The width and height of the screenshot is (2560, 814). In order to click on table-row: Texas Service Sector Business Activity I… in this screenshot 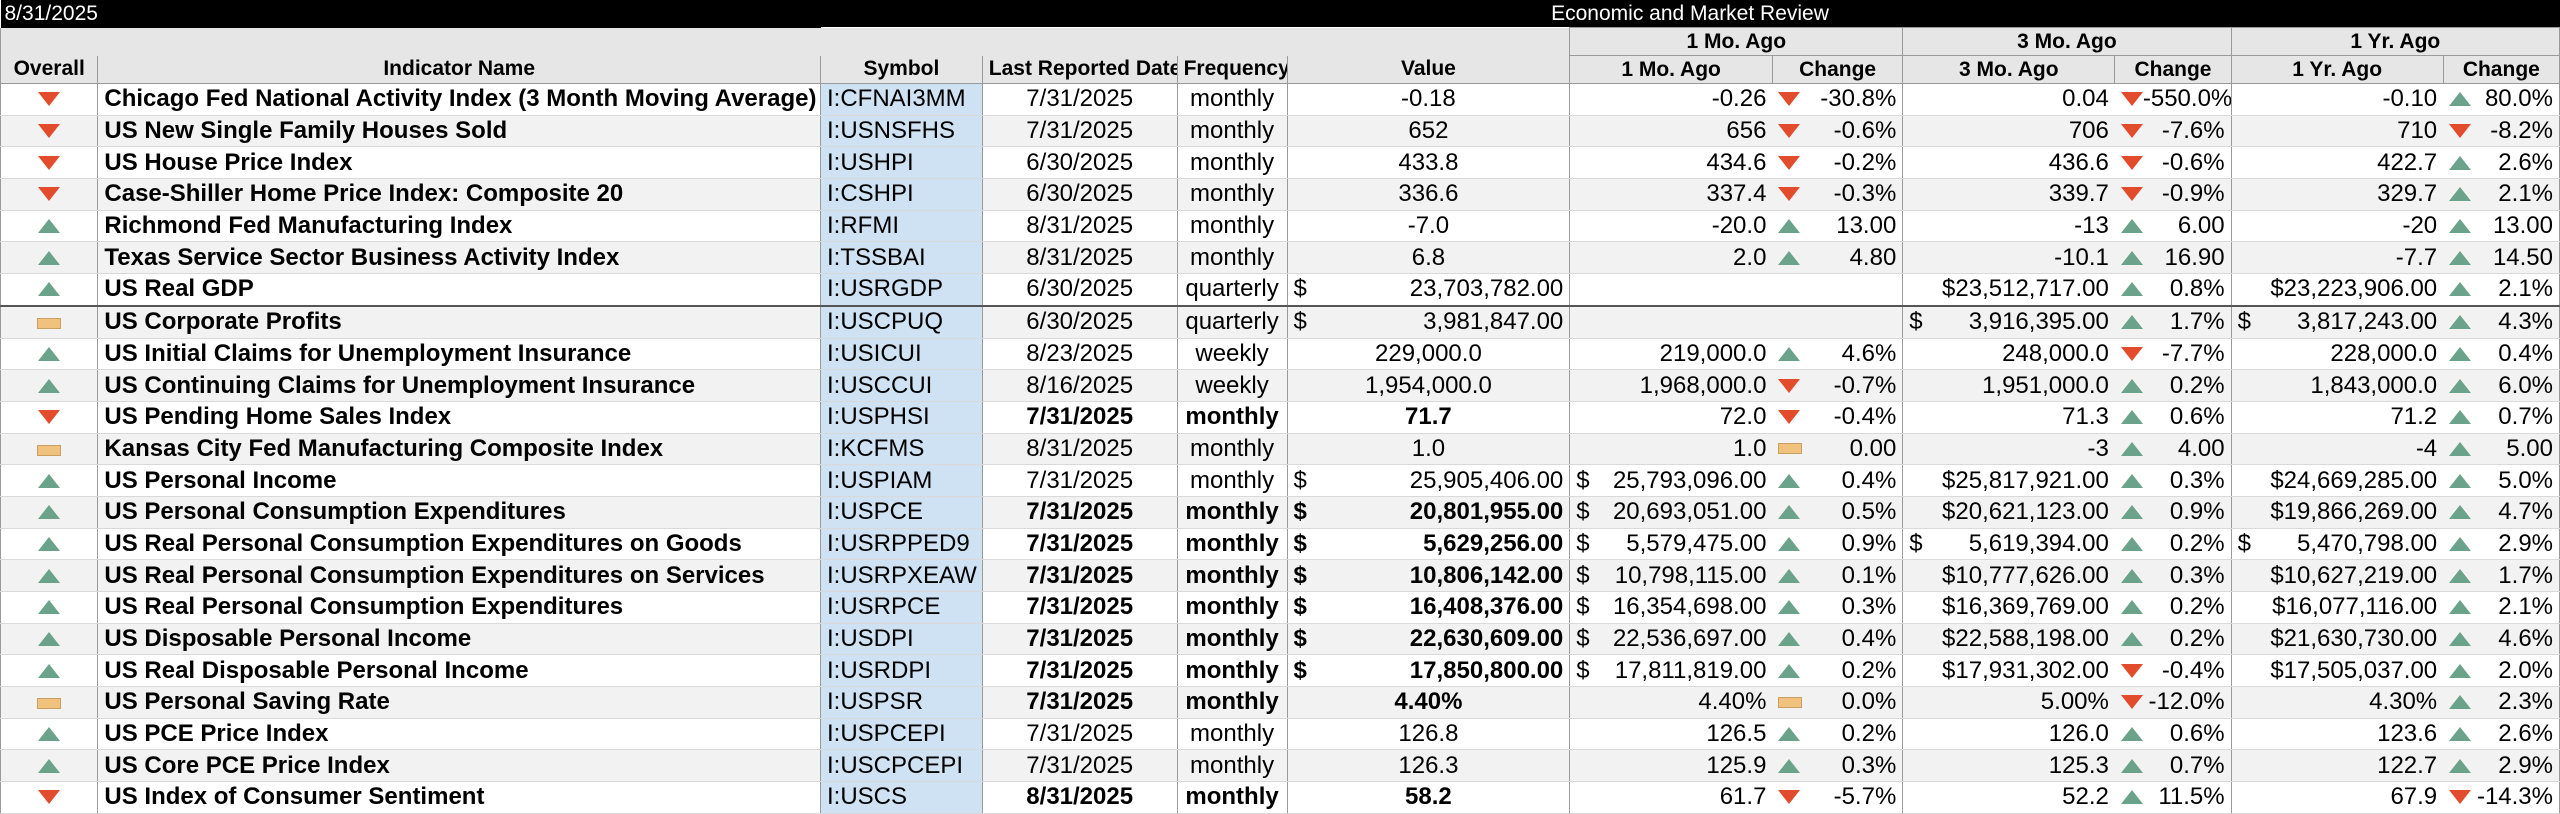, I will do `click(1280, 258)`.